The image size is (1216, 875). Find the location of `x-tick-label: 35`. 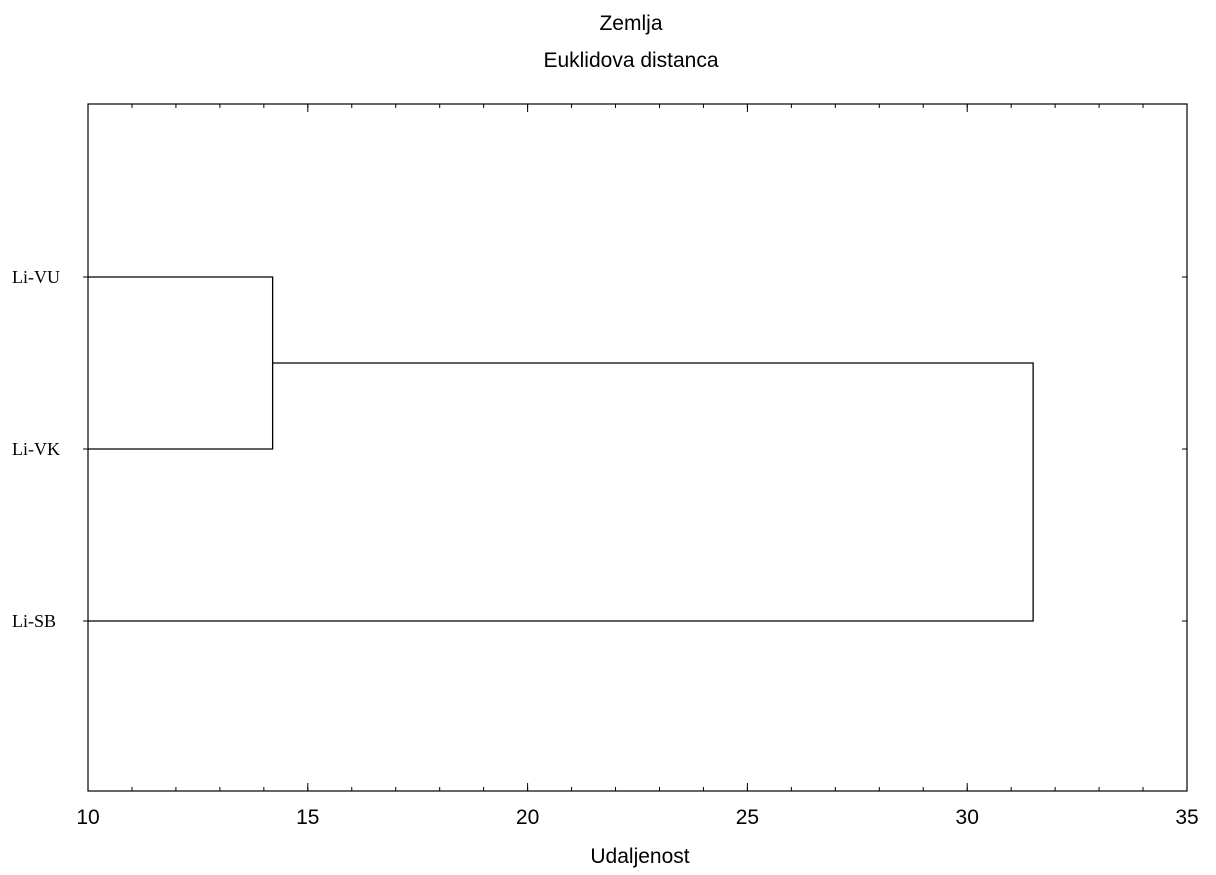

x-tick-label: 35 is located at coordinates (1186, 817).